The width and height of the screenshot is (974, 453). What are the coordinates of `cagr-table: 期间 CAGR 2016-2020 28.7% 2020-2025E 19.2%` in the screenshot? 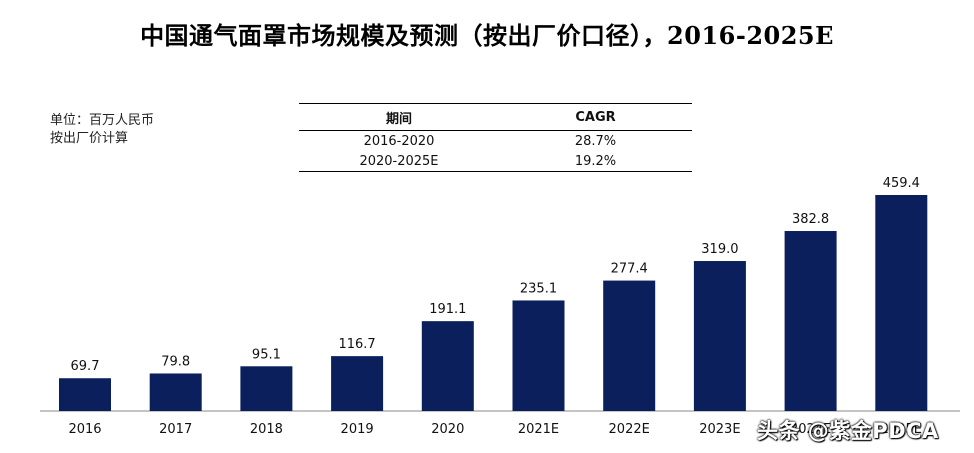 It's located at (495, 137).